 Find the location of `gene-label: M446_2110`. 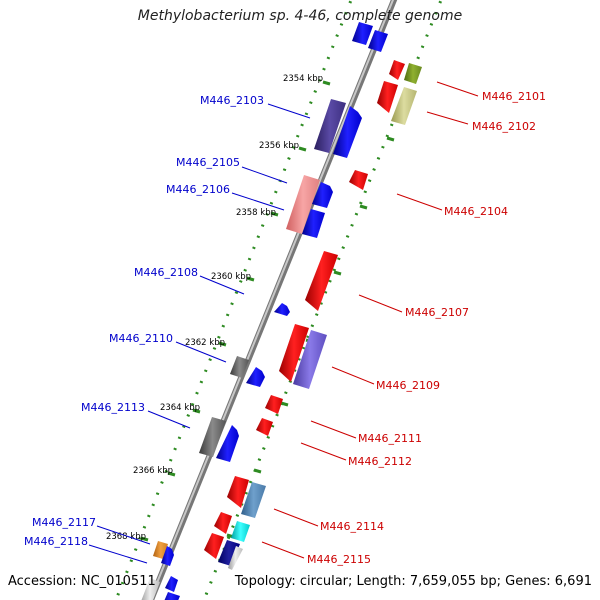

gene-label: M446_2110 is located at coordinates (141, 338).